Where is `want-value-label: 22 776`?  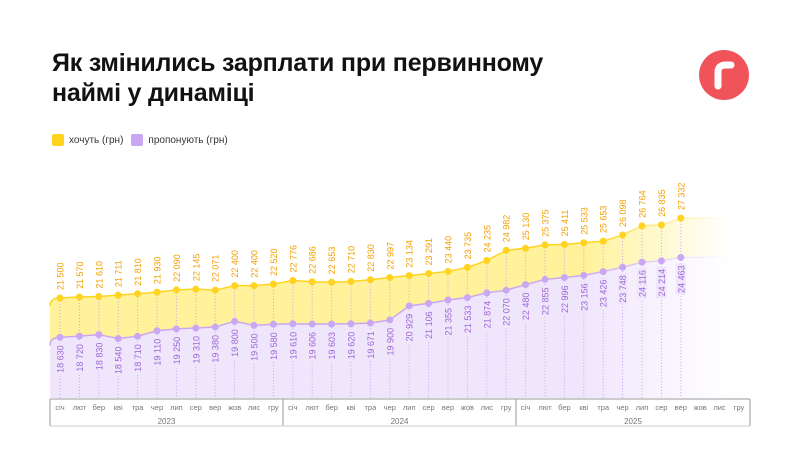
want-value-label: 22 776 is located at coordinates (293, 259).